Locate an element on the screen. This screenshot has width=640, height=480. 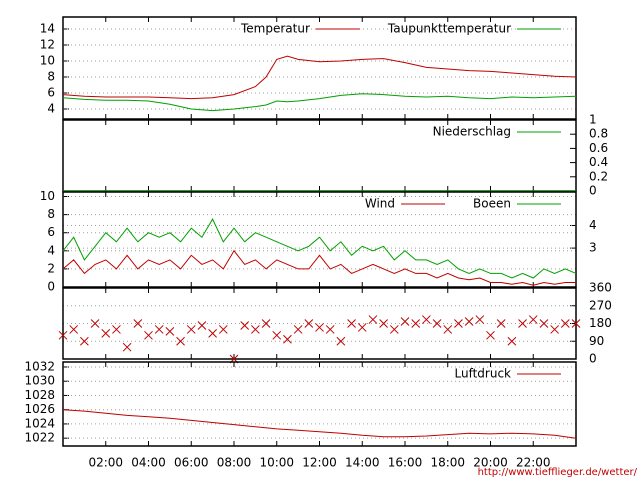
y2-tick-label: 90 is located at coordinates (596, 341).